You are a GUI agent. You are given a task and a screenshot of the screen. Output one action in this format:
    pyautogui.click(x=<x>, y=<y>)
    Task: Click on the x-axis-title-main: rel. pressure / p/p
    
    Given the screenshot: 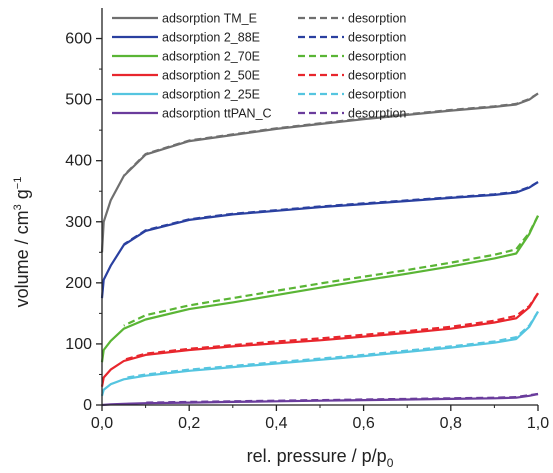 What is the action you would take?
    pyautogui.click(x=317, y=456)
    